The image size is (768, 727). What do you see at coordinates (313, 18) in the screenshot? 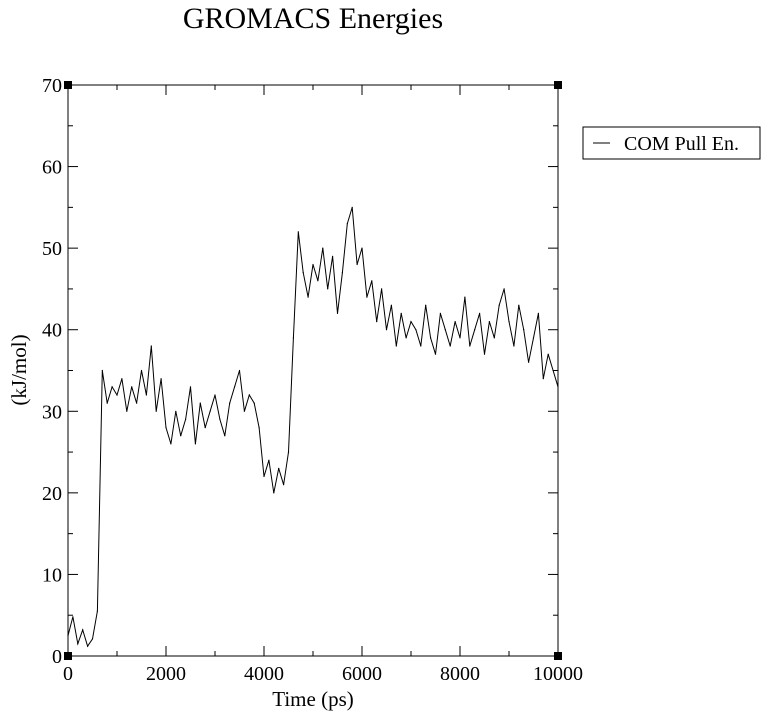
I see `chart-title: GROMACS Energies` at bounding box center [313, 18].